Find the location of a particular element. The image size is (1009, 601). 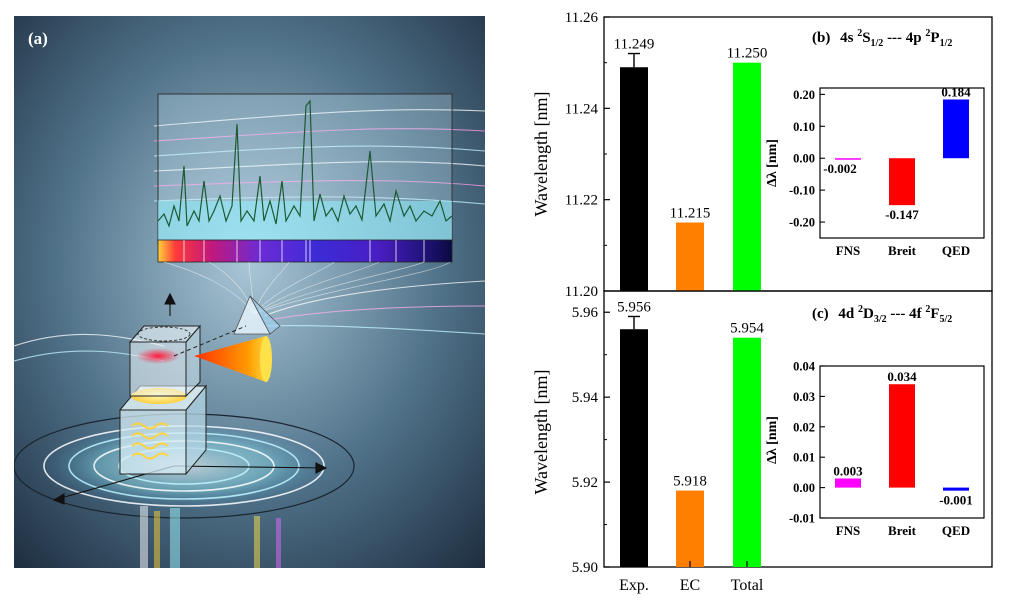

y-tick-label: 5.90 is located at coordinates (585, 568).